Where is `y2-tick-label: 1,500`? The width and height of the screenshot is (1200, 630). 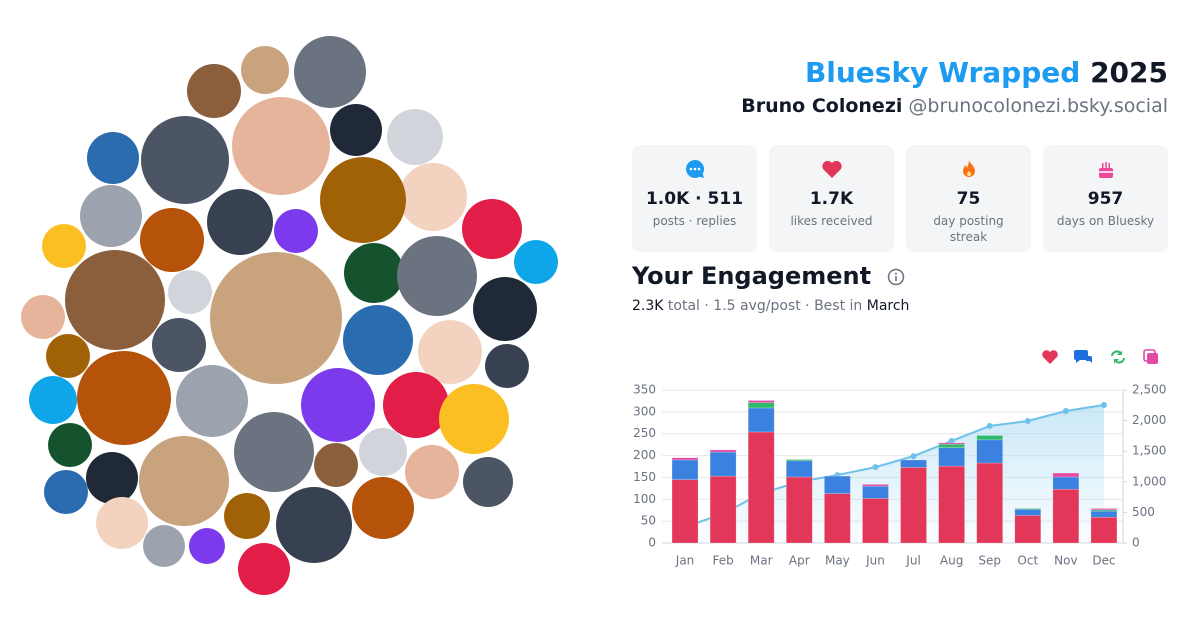 y2-tick-label: 1,500 is located at coordinates (1149, 451).